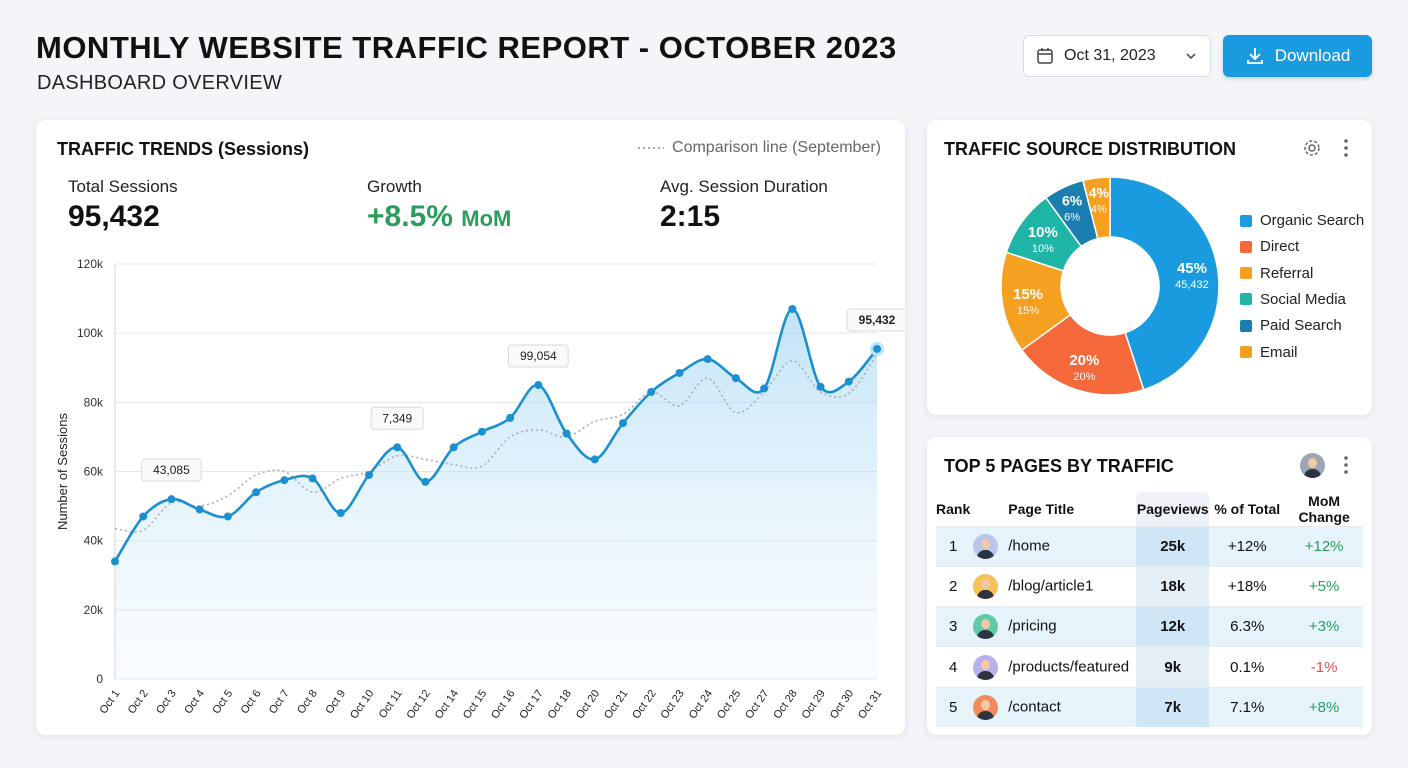 The width and height of the screenshot is (1408, 768). I want to click on page-title-cell: /products/featured, so click(1053, 667).